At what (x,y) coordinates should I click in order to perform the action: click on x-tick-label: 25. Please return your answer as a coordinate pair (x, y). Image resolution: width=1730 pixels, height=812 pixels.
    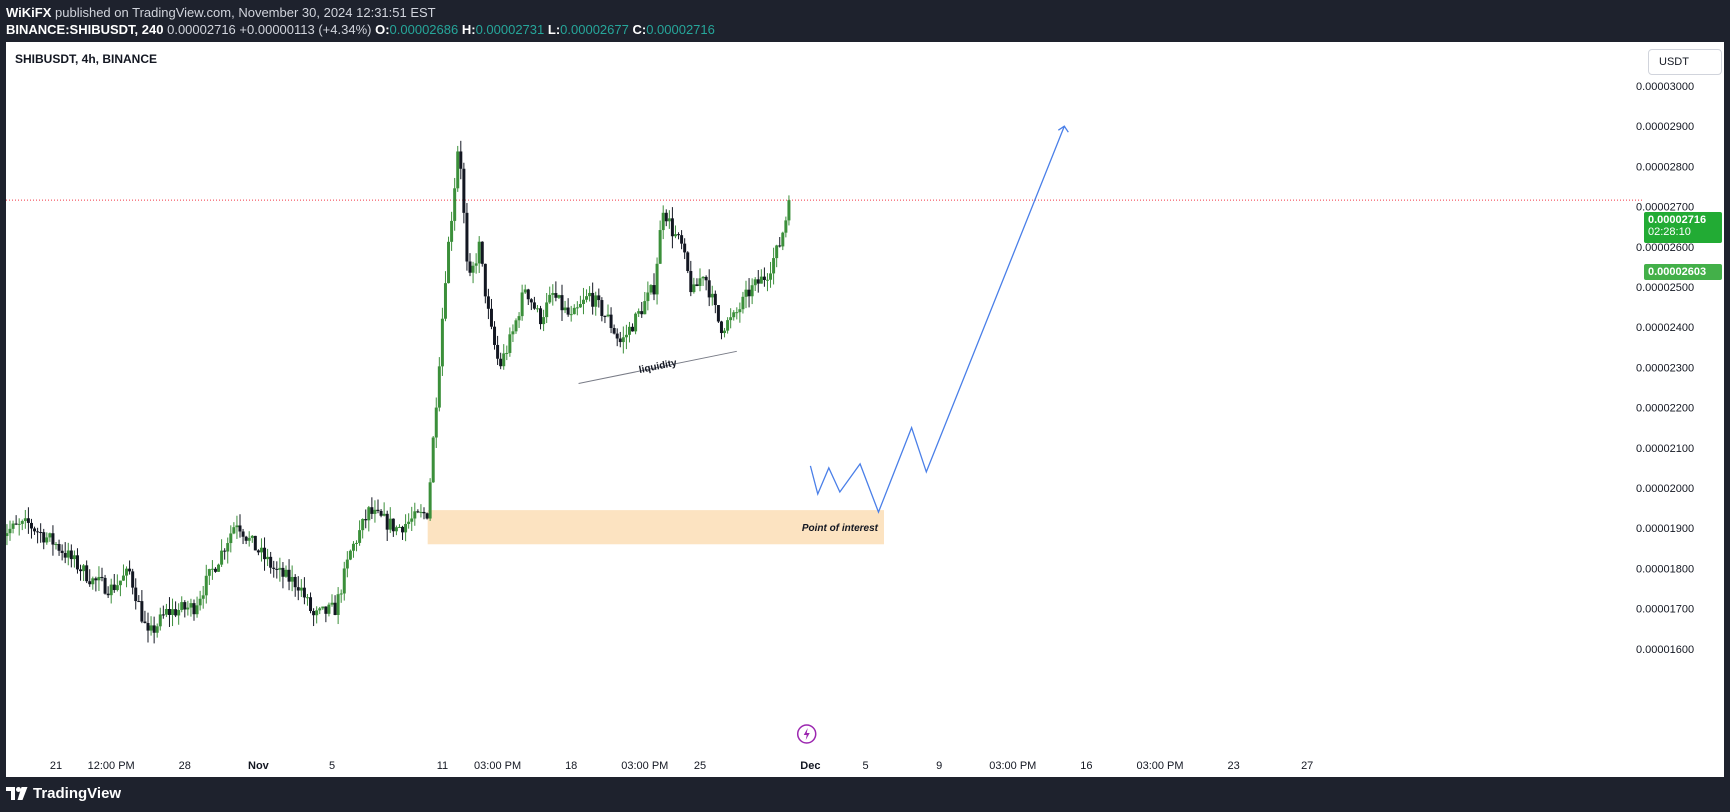
    Looking at the image, I should click on (700, 766).